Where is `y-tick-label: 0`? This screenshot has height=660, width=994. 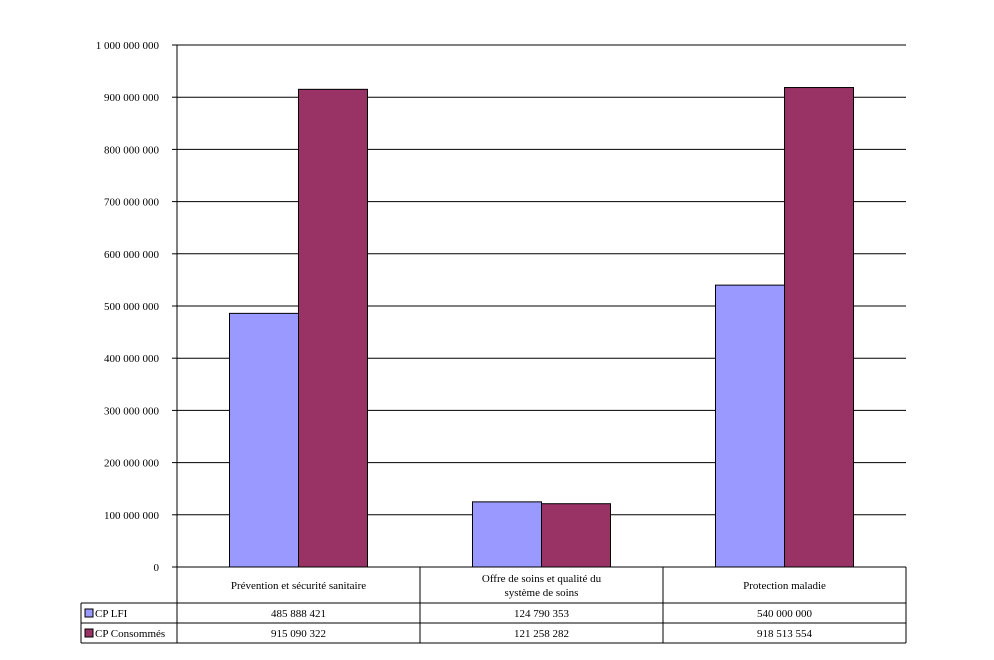
y-tick-label: 0 is located at coordinates (157, 568).